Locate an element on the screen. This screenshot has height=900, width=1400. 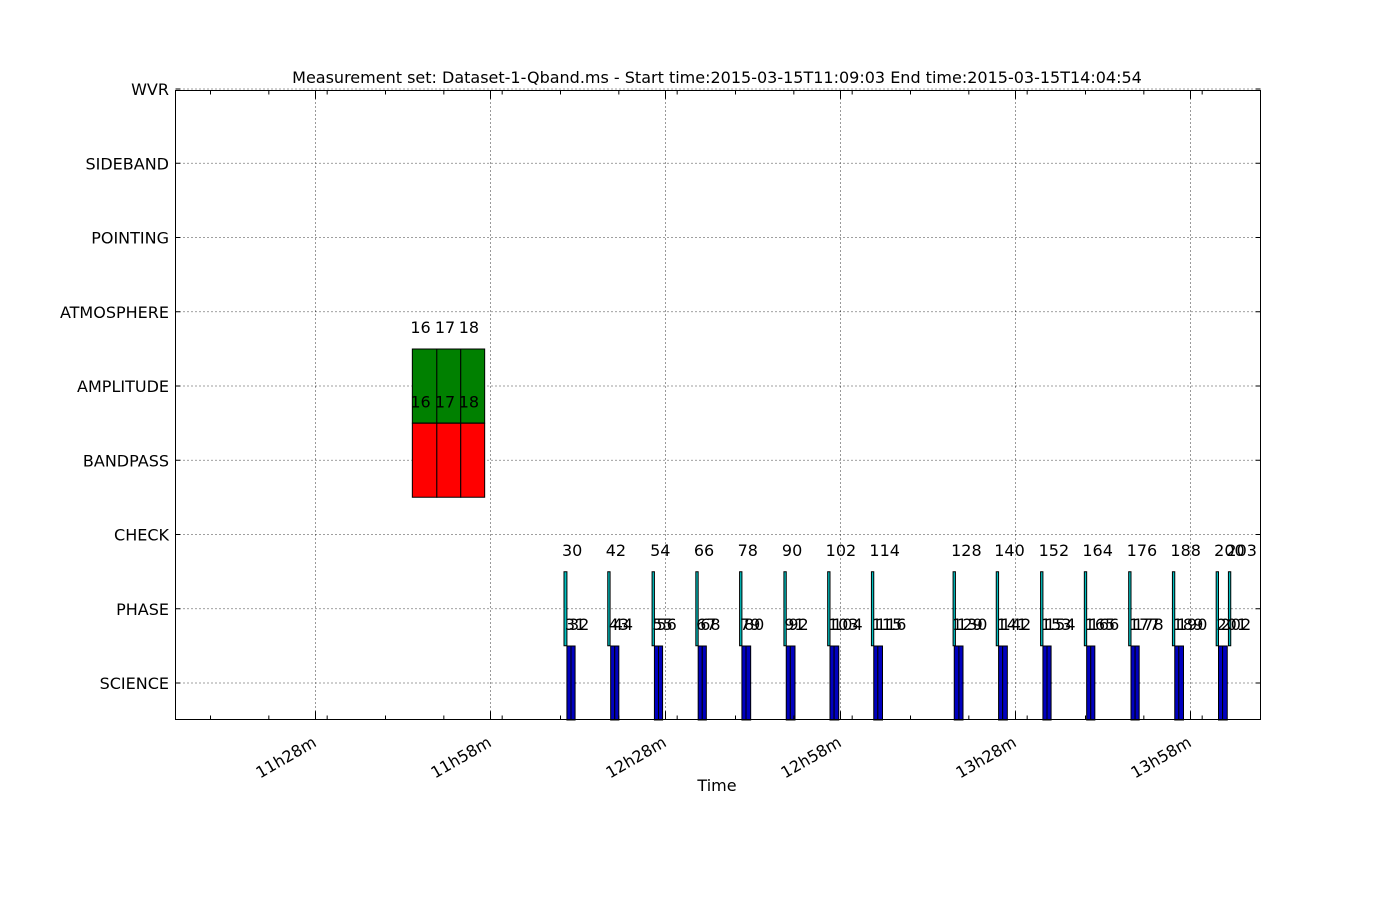
y-tick-label: CHECK is located at coordinates (141, 535).